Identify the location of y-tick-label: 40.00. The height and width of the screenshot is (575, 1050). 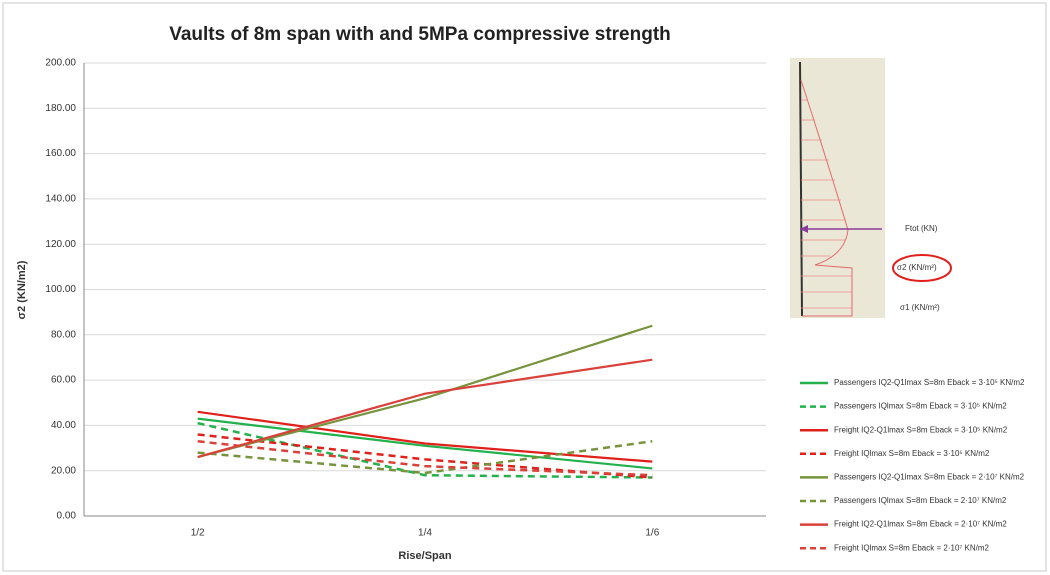
(63, 425).